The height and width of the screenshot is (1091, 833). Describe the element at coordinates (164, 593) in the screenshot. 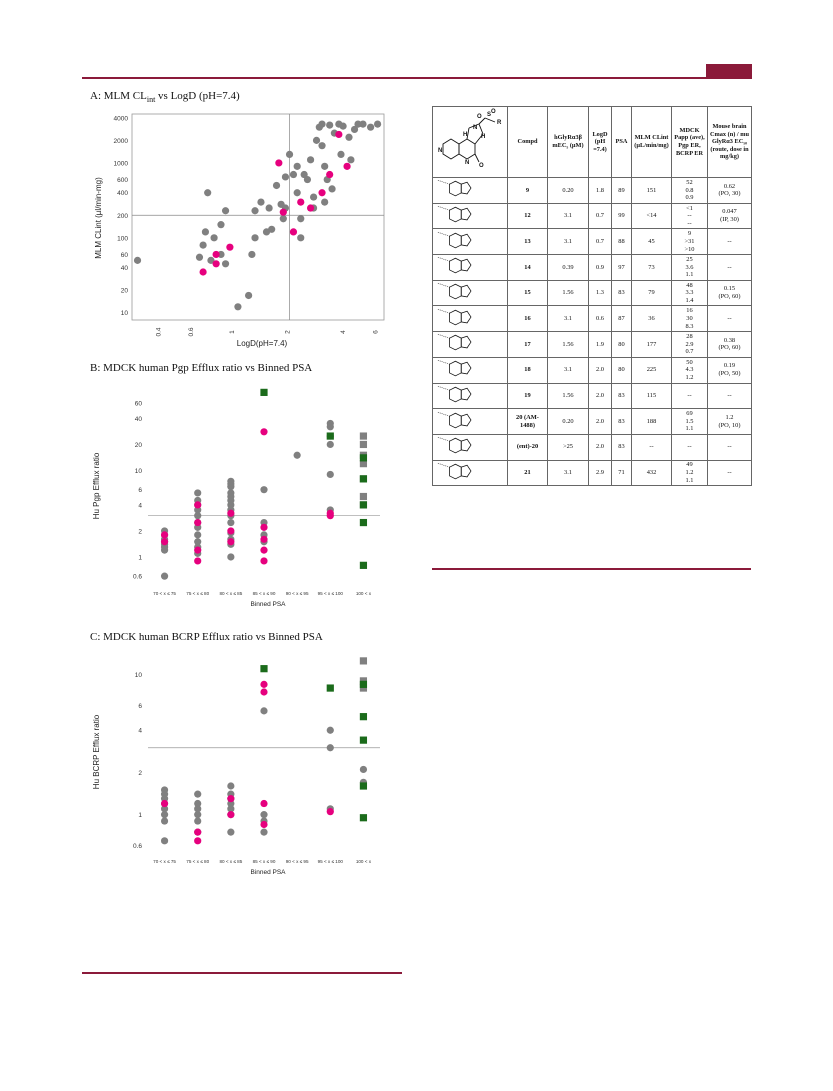

I see `chart-b-xtick: 70 < x ≤ 75` at that location.